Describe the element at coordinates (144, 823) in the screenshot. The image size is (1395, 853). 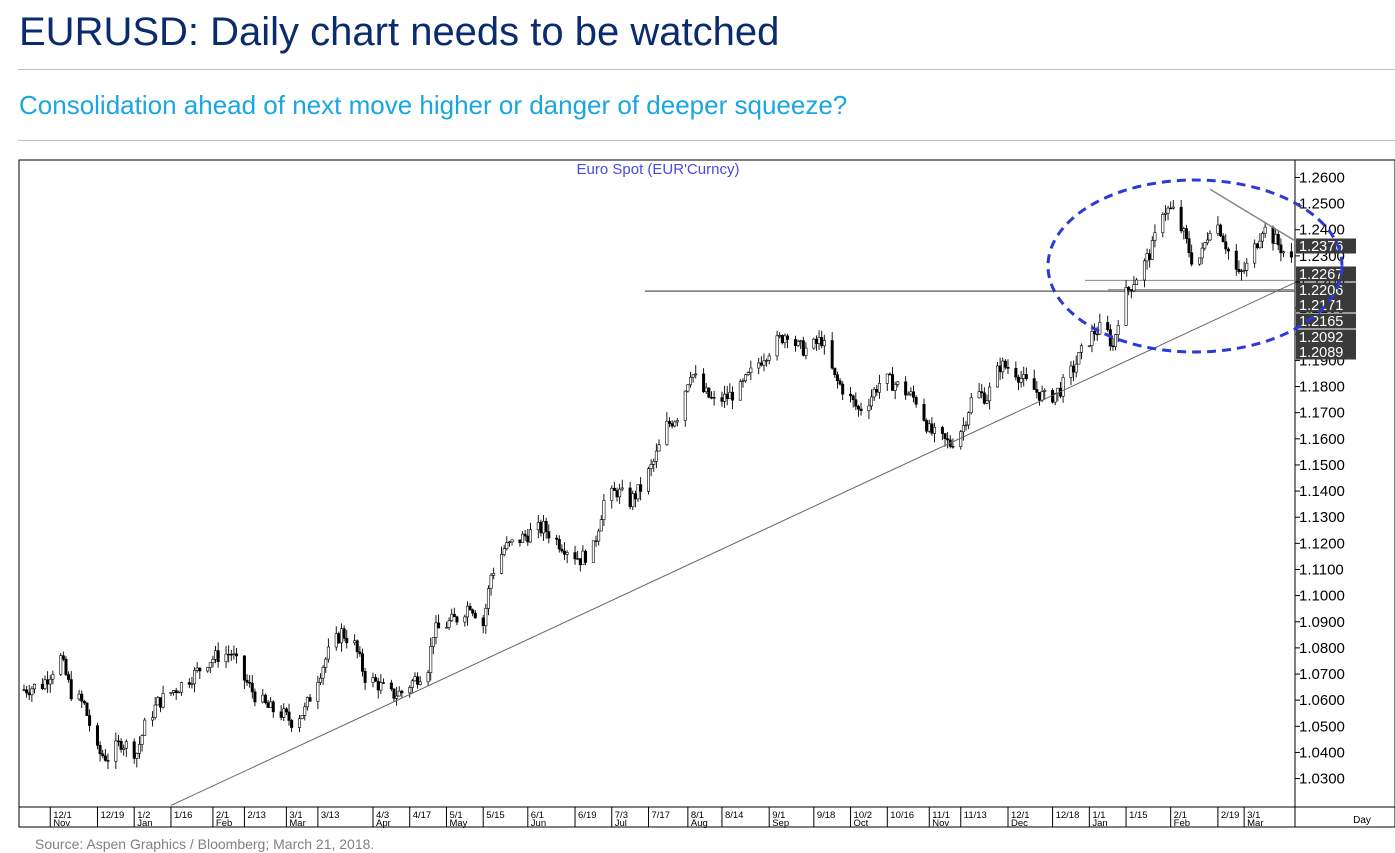
I see `x-month-label: Jan` at that location.